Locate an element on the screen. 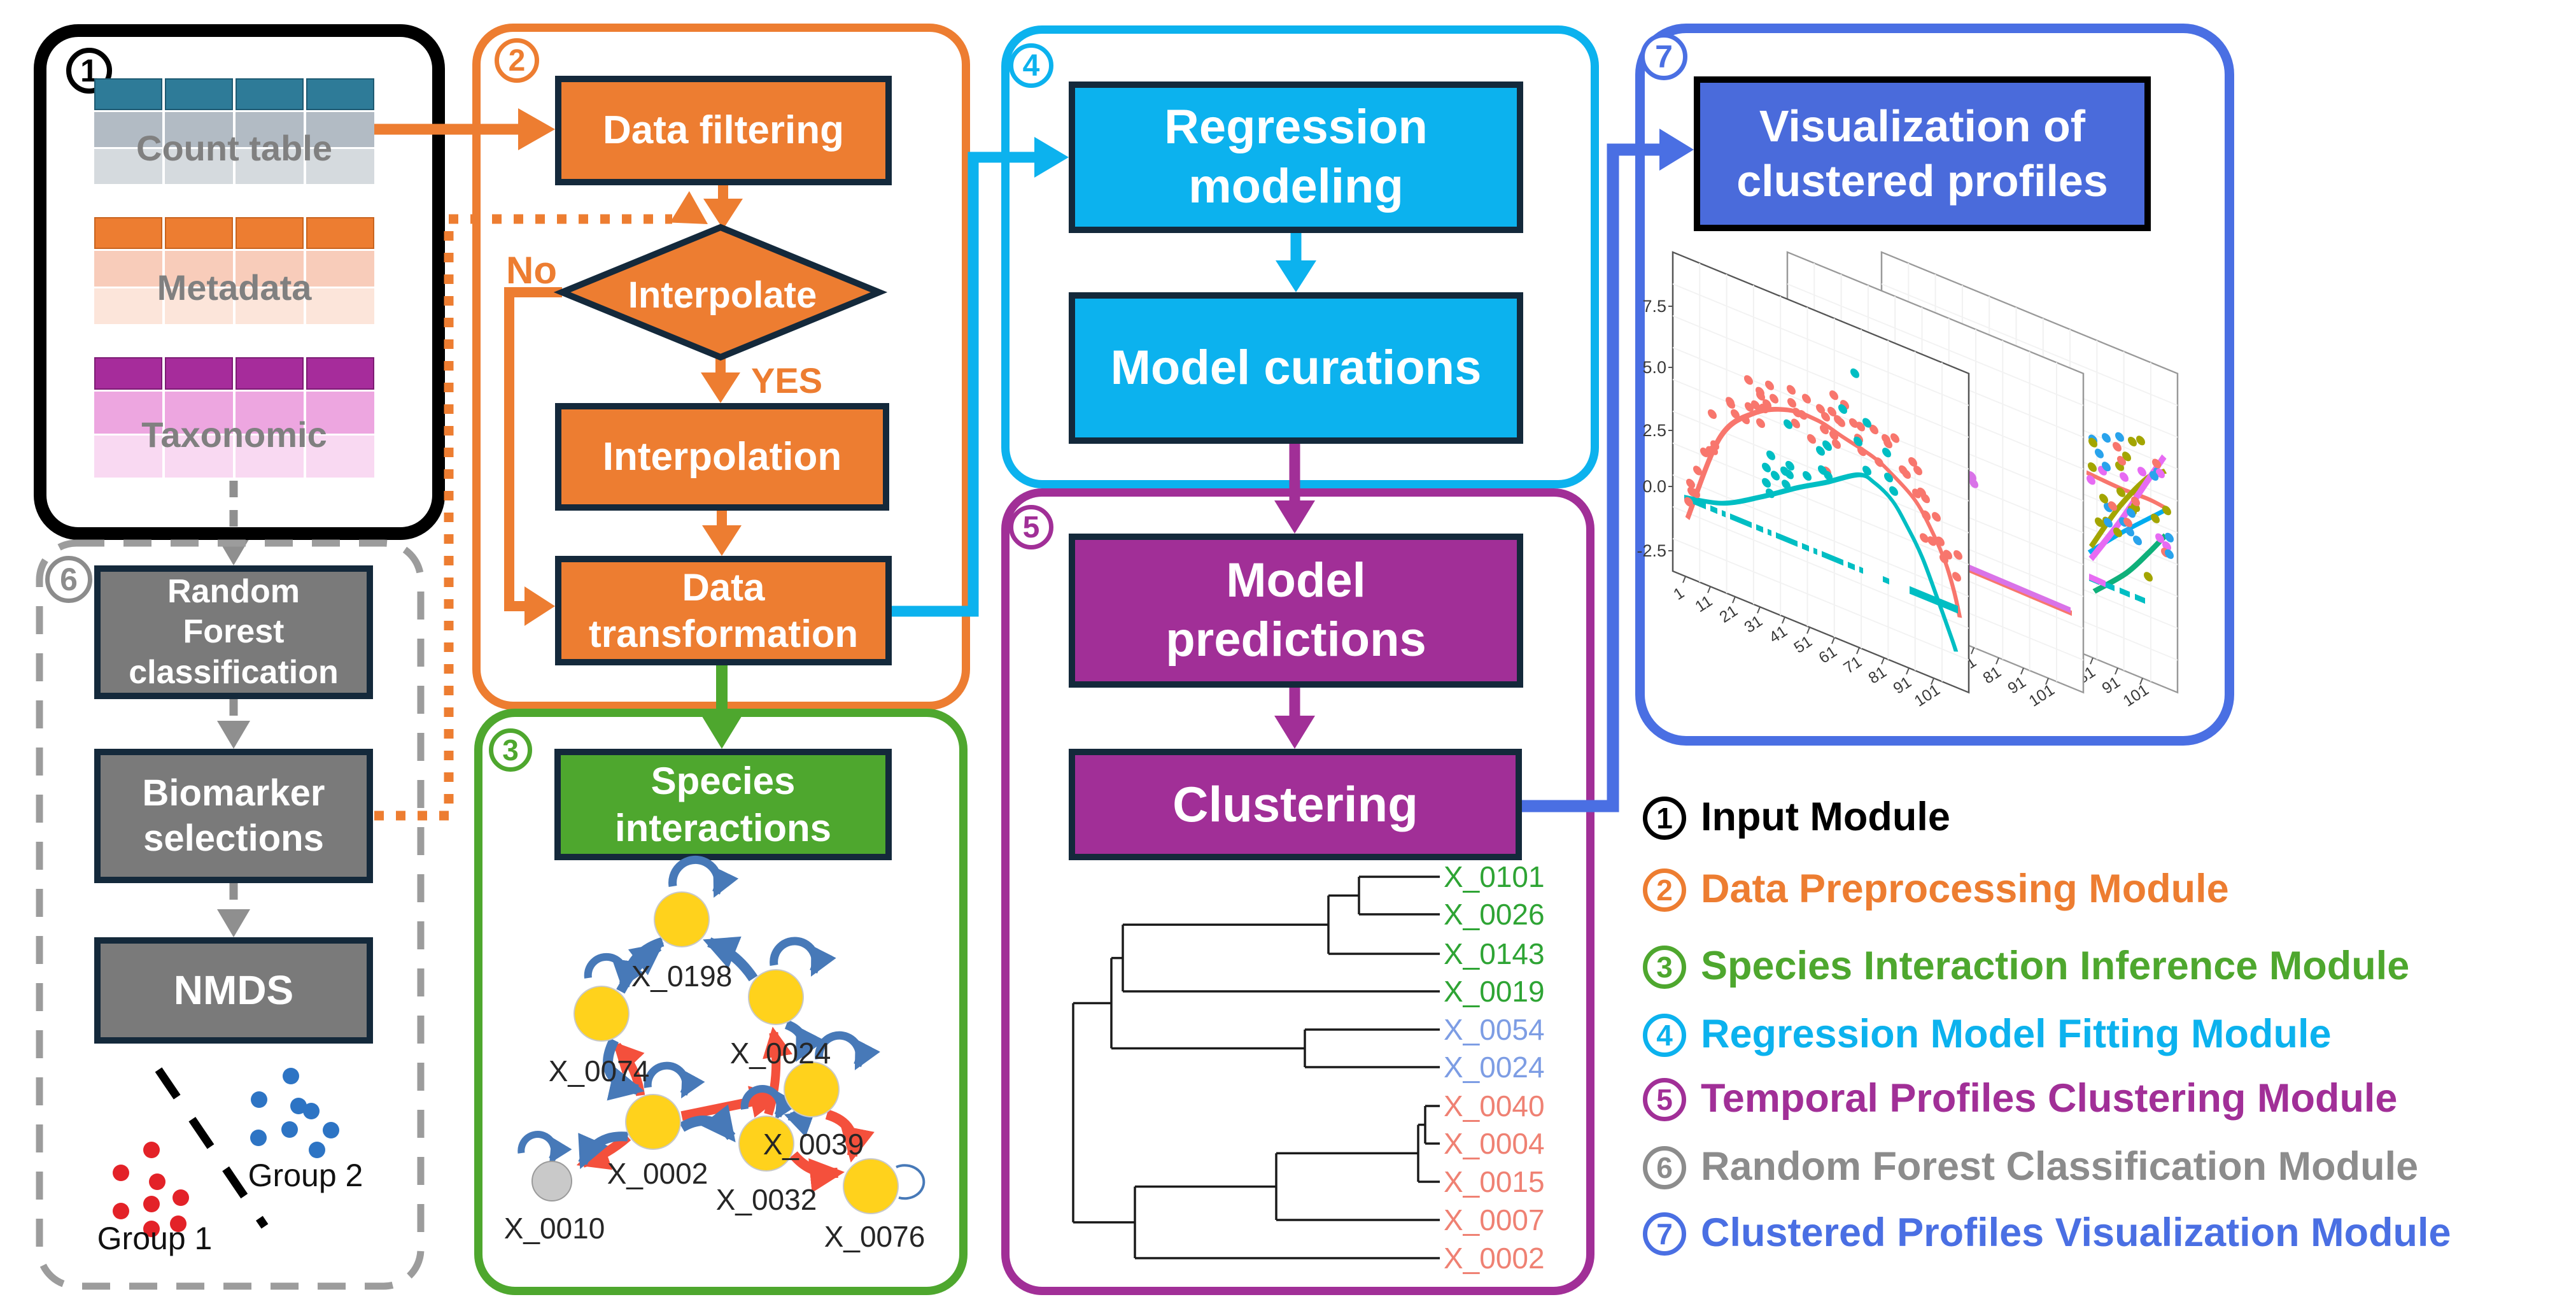  svg-text: X_0039 is located at coordinates (813, 1144).